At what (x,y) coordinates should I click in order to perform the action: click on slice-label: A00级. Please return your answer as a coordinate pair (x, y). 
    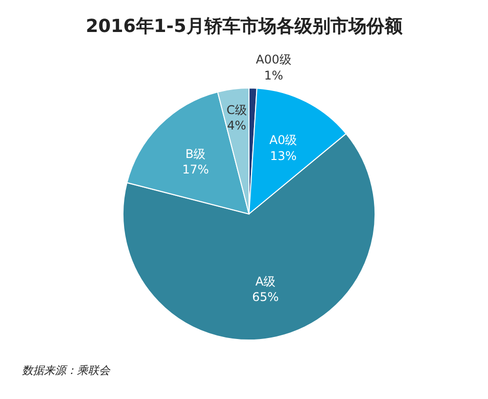
    Looking at the image, I should click on (274, 59).